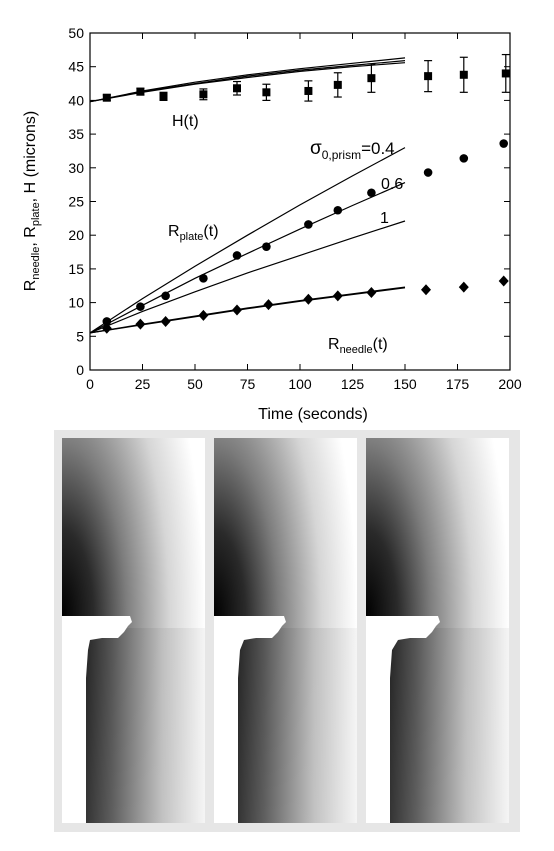 The image size is (554, 851). Describe the element at coordinates (247, 82) in the screenshot. I see `model-curve-H` at that location.